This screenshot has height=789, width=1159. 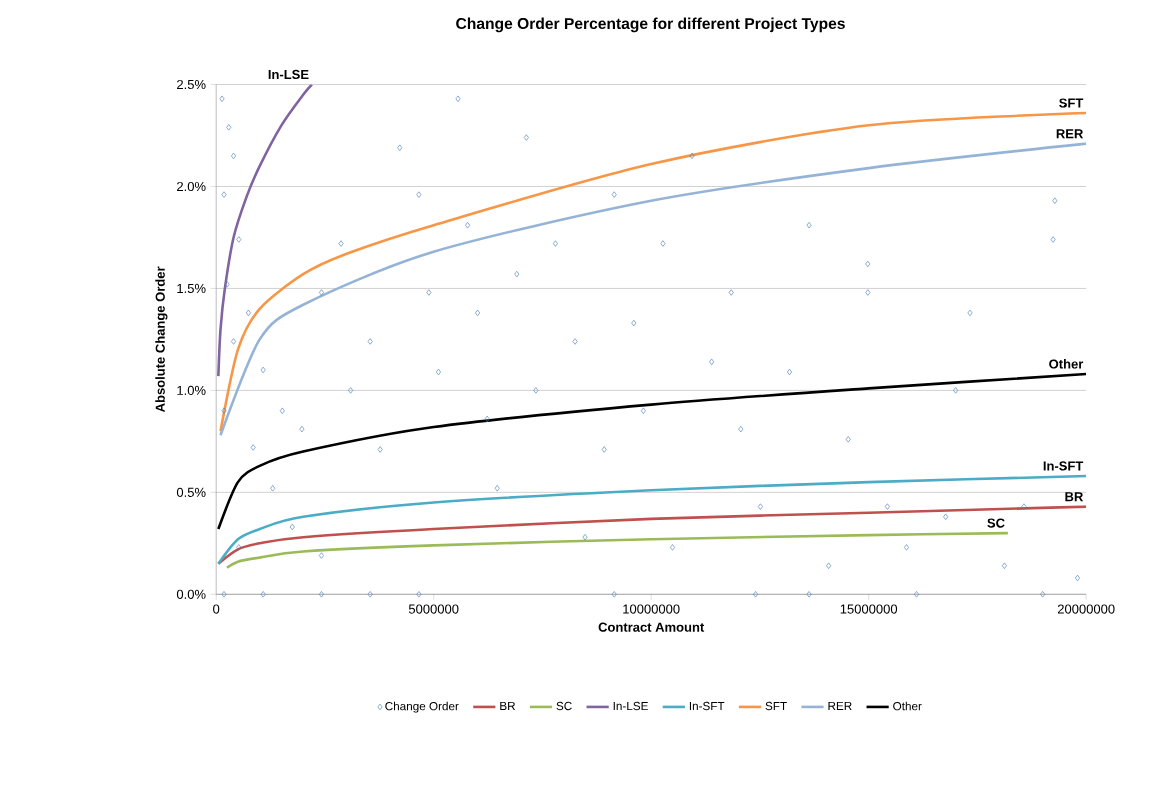 I want to click on legend-label: SC, so click(x=564, y=705).